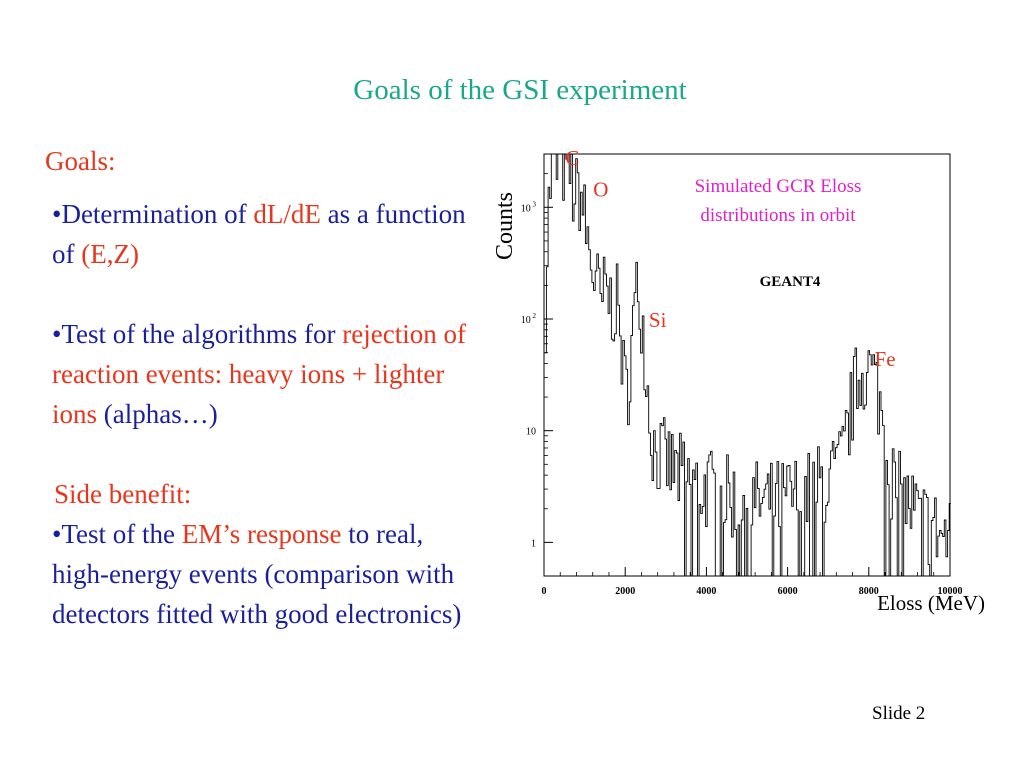 This screenshot has width=1024, height=768. I want to click on y-tick-label: 10 3, so click(529, 207).